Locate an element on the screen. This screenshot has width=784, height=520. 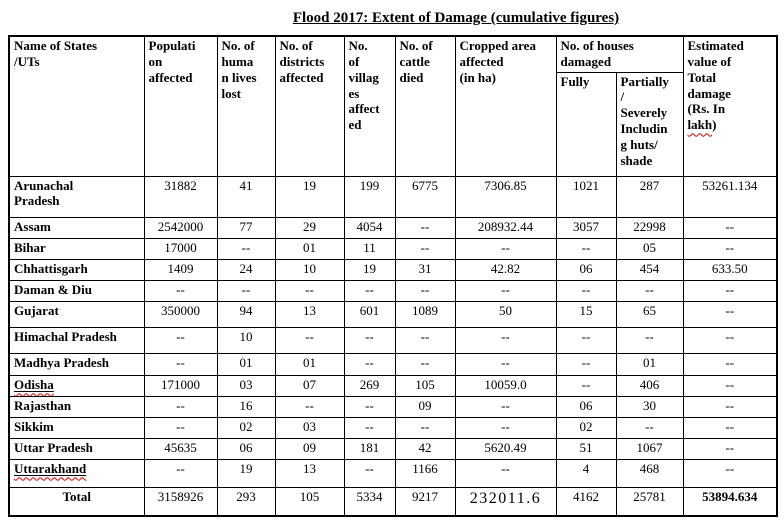
cell-human-lives: 02 is located at coordinates (246, 427).